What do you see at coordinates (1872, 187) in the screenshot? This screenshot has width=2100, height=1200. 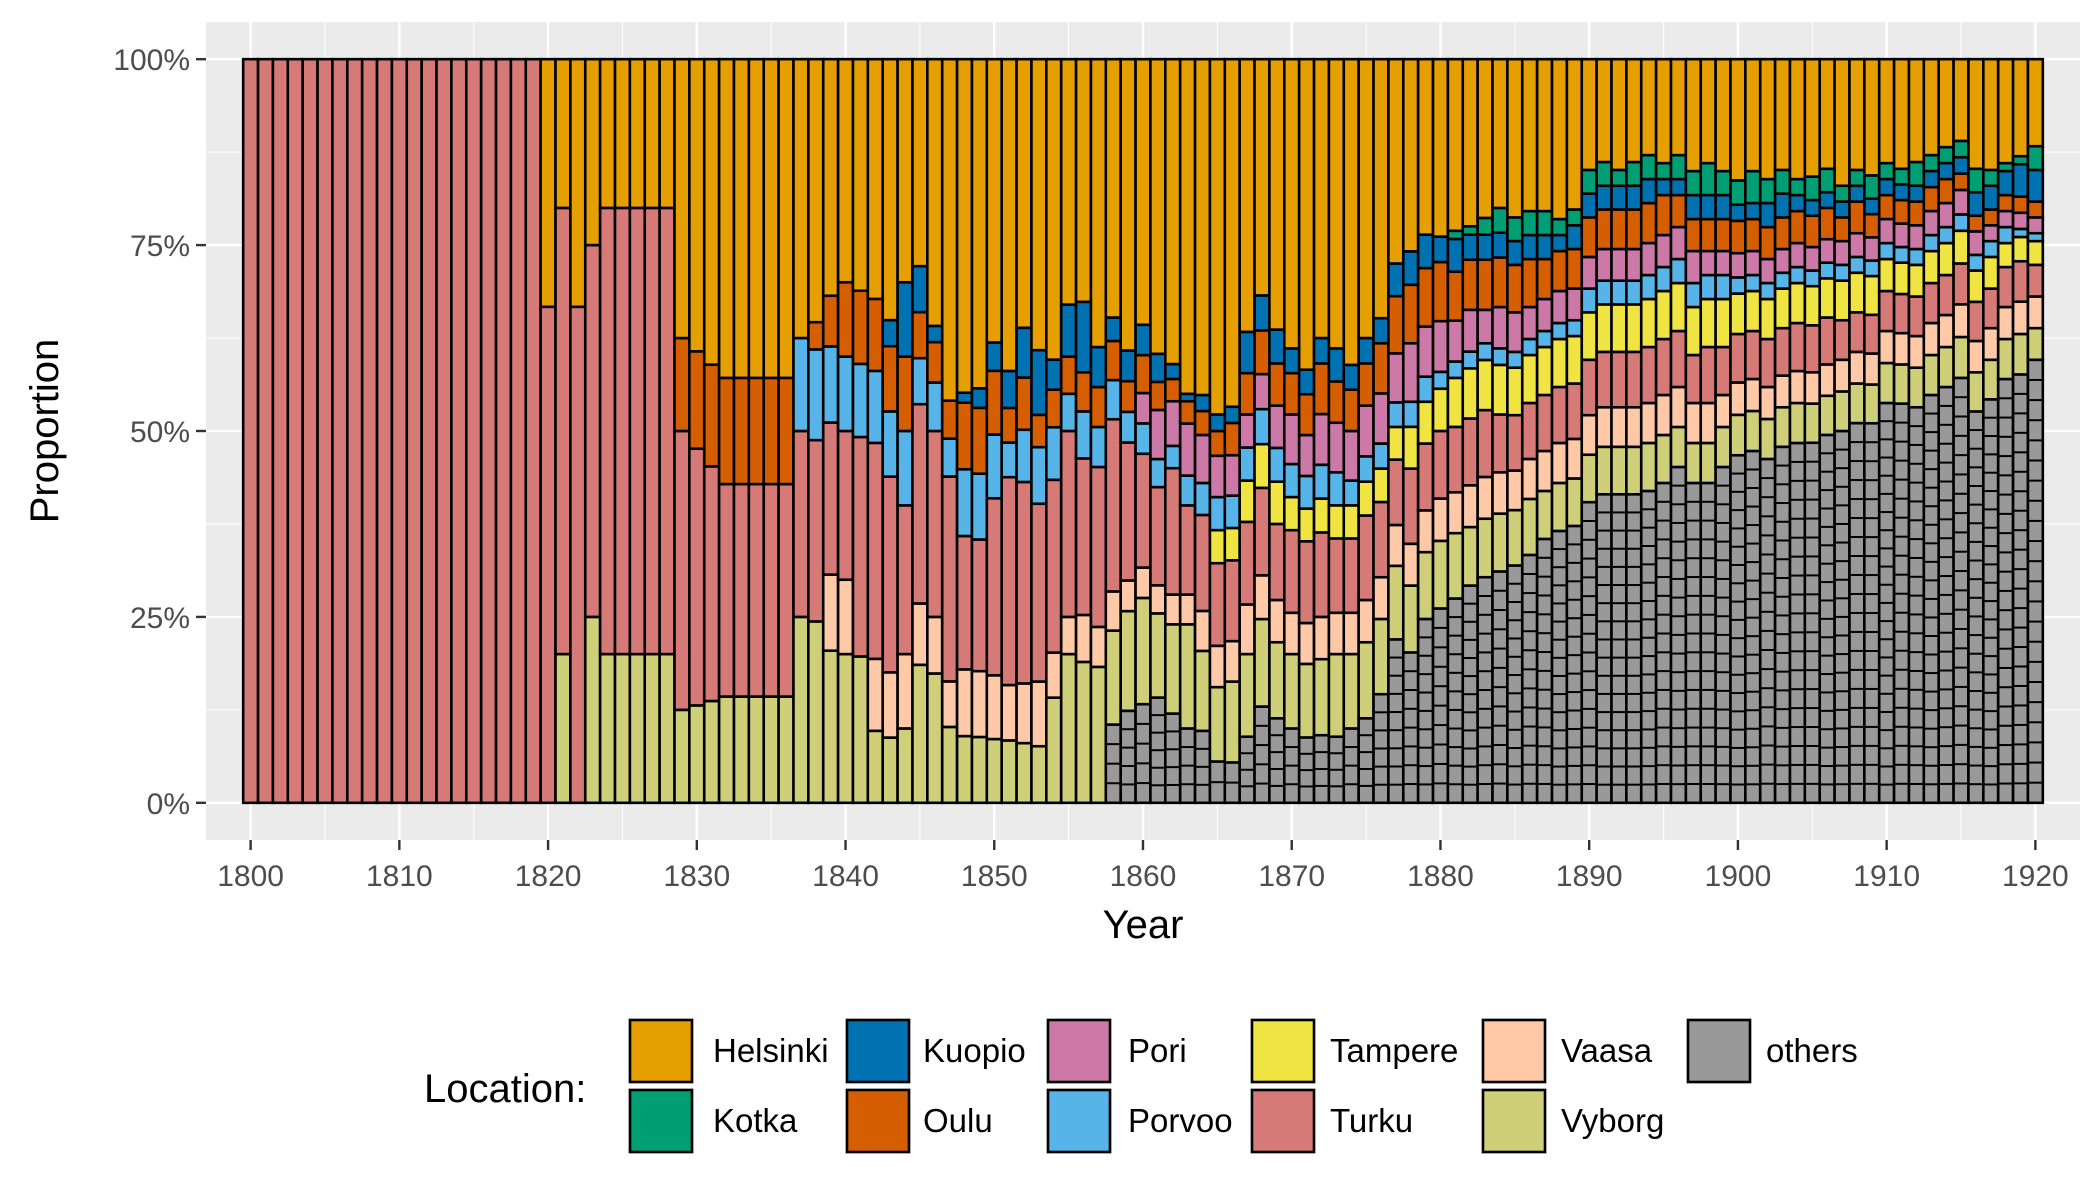 I see `bar-segment-kotka-1909` at bounding box center [1872, 187].